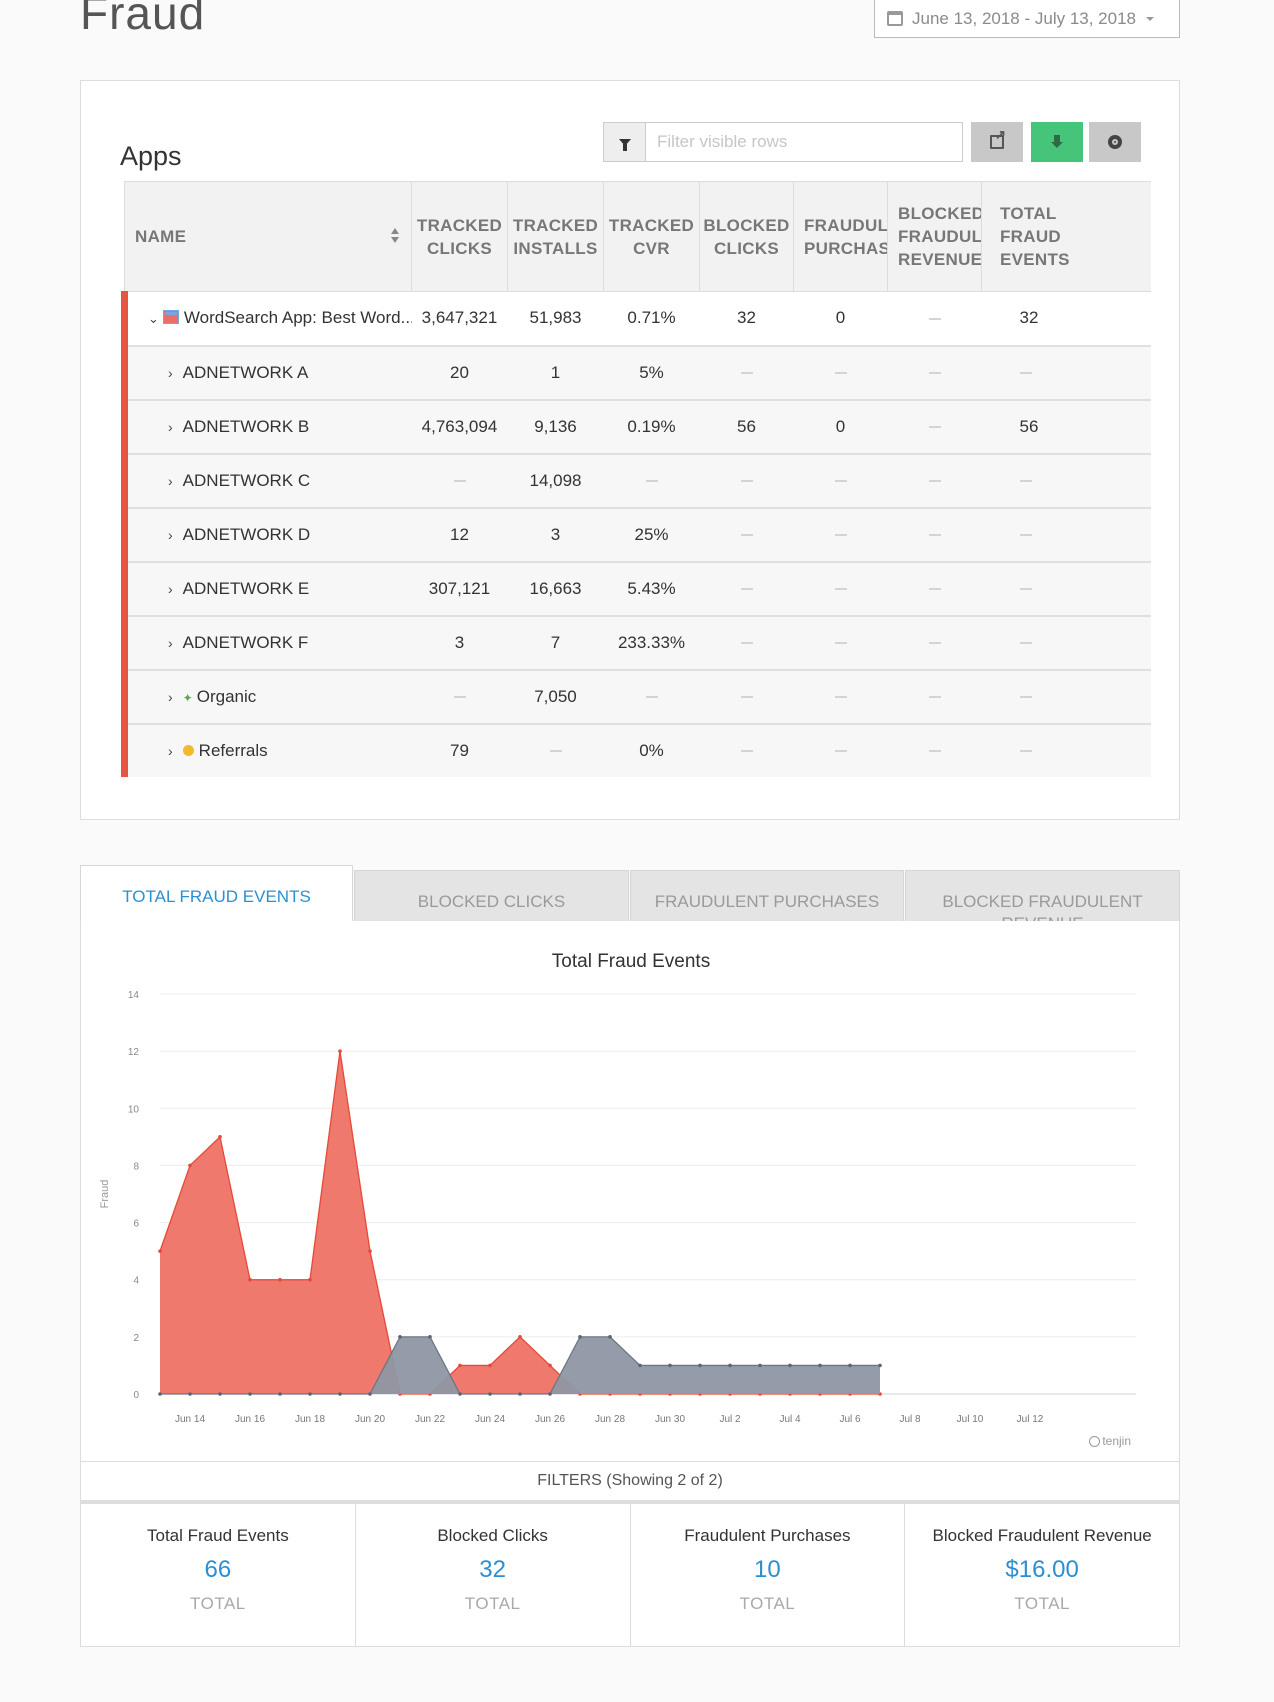 This screenshot has width=1274, height=1702. I want to click on y-tick-label: 10, so click(134, 1109).